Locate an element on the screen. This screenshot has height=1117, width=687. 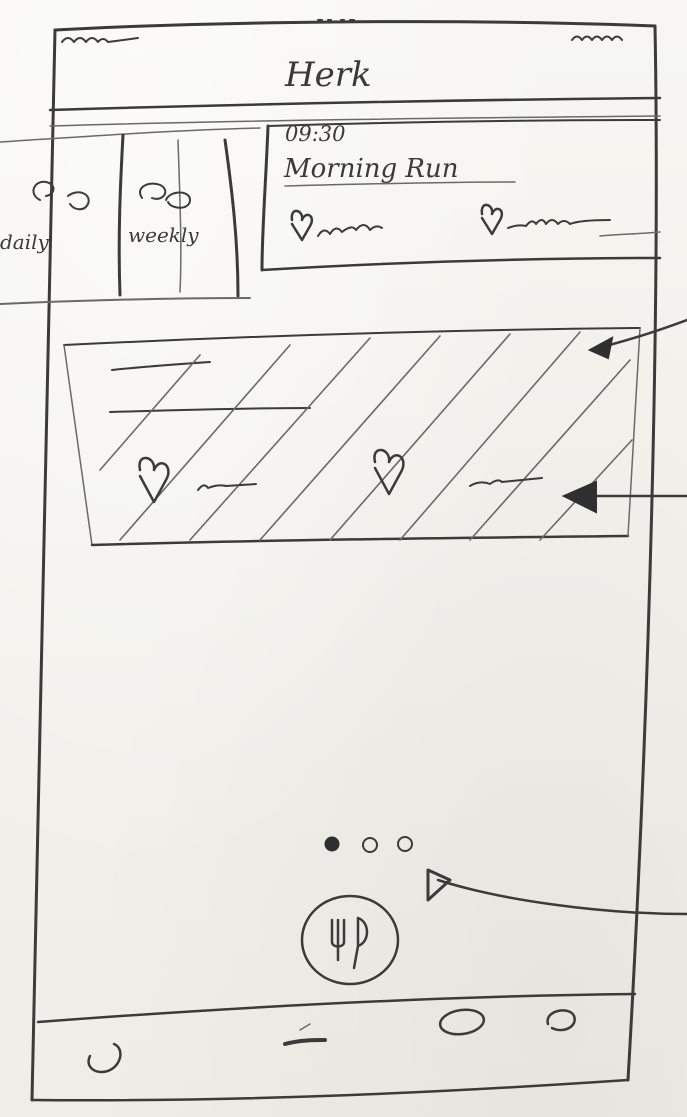
card-top-edge is located at coordinates (464, 123).